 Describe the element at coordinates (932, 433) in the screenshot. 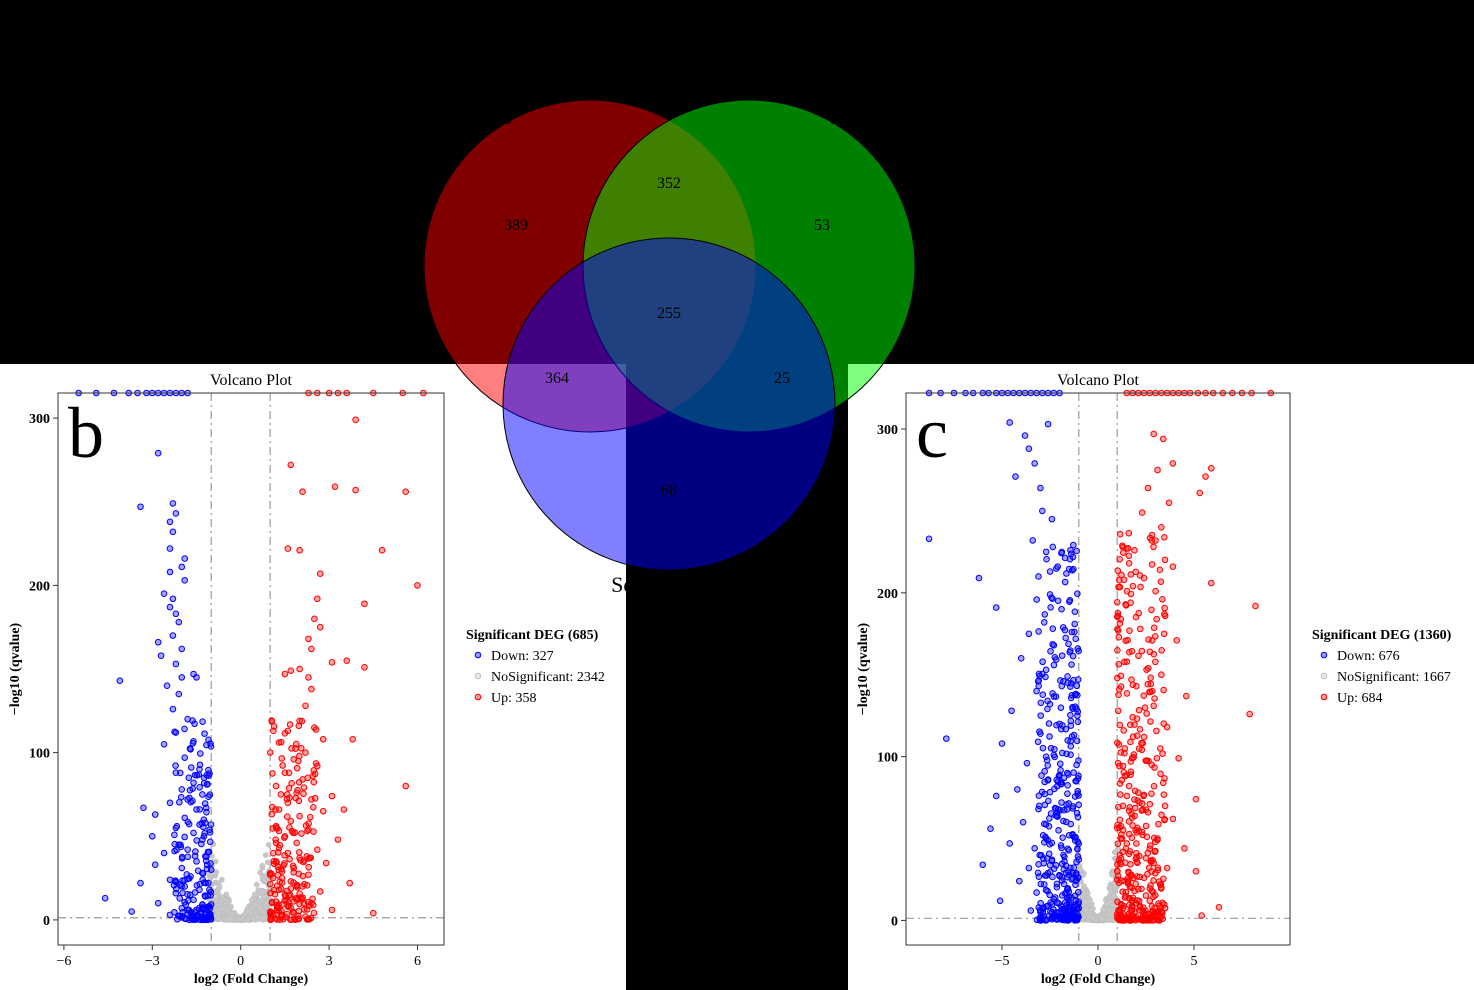

I see `panel-letter: c` at that location.